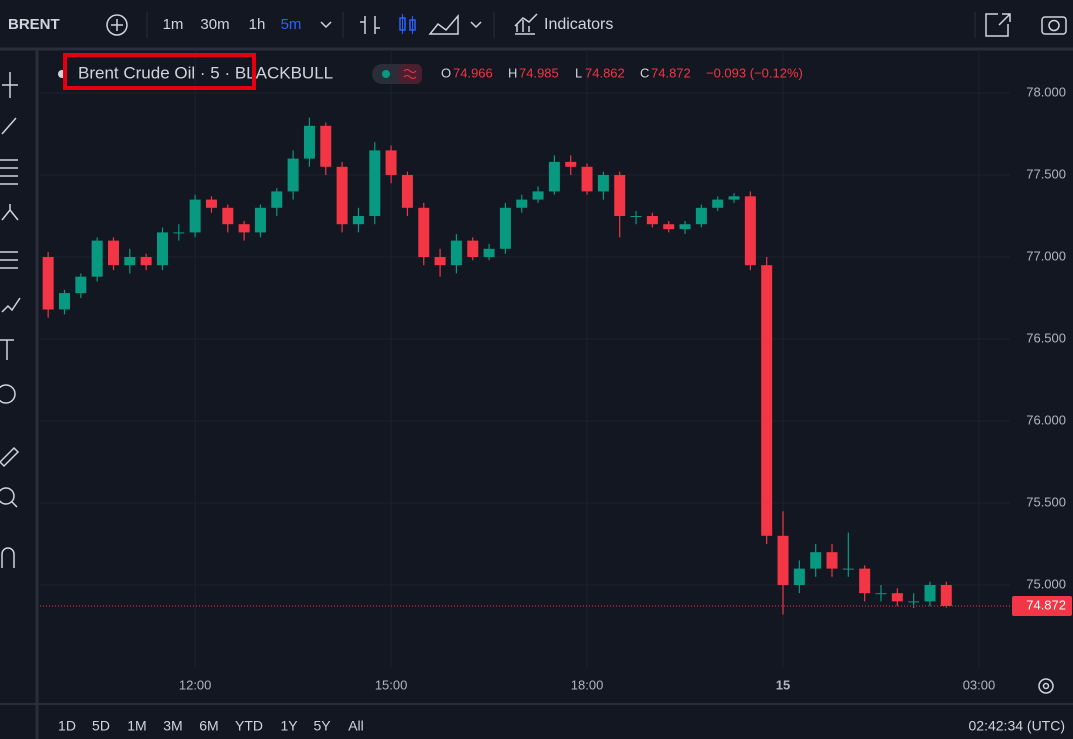 Image resolution: width=1073 pixels, height=739 pixels. I want to click on ohlc-label: O, so click(446, 72).